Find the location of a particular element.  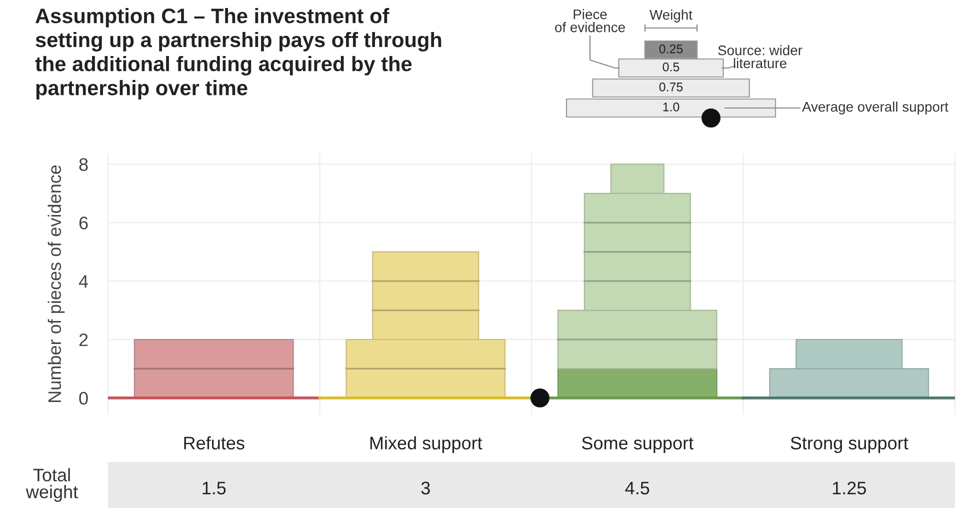

text: Piece of evidence is located at coordinates (590, 20).